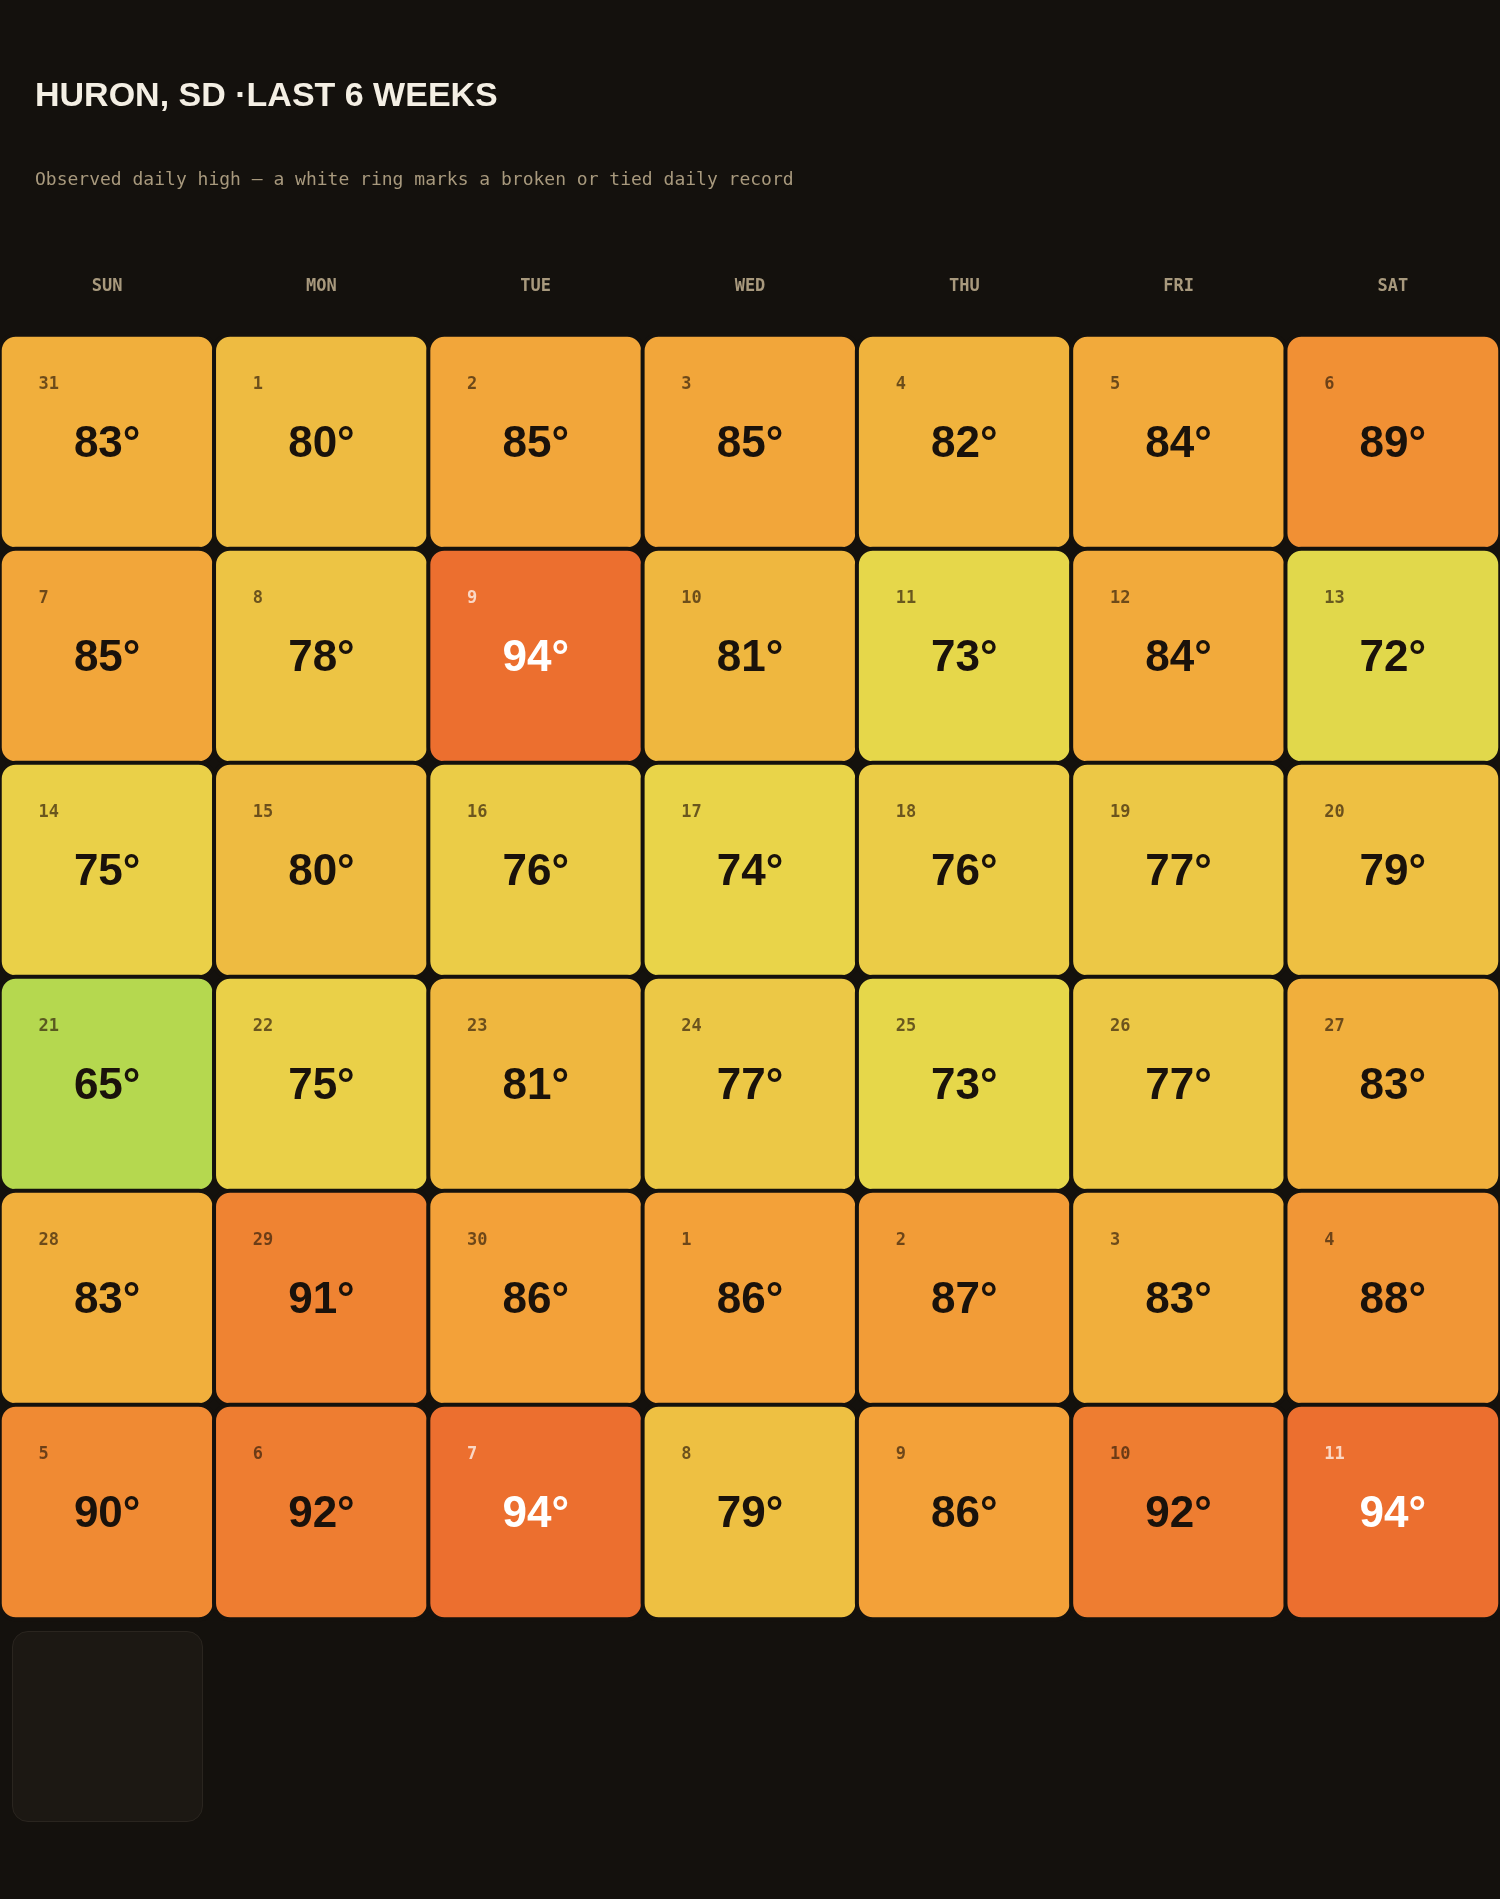 The image size is (1500, 1899). What do you see at coordinates (477, 1024) in the screenshot?
I see `annotation: 23` at bounding box center [477, 1024].